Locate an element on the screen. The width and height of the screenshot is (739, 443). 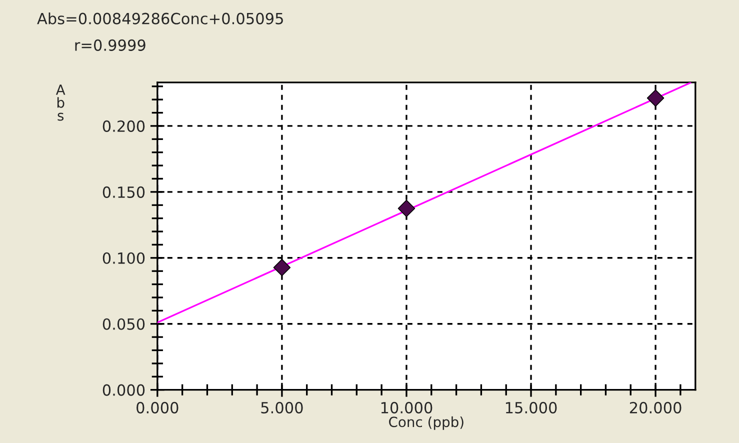
x-axis-title: Conc (ppb) is located at coordinates (426, 423).